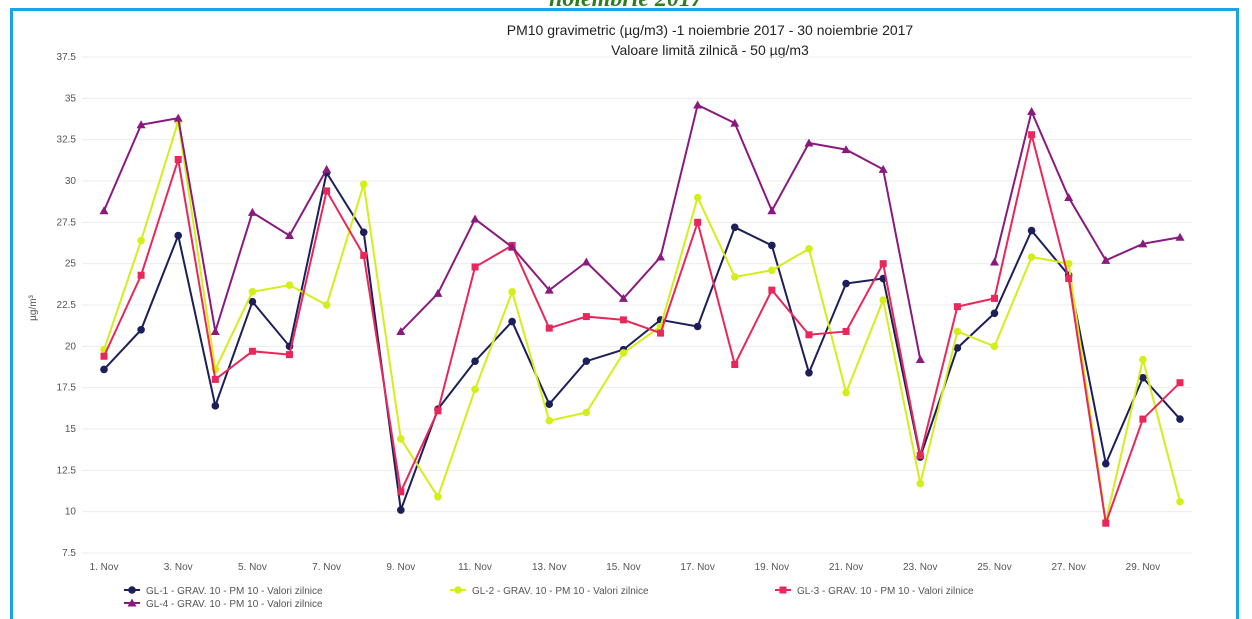  I want to click on x-tick-label: 29. Nov, so click(1143, 567).